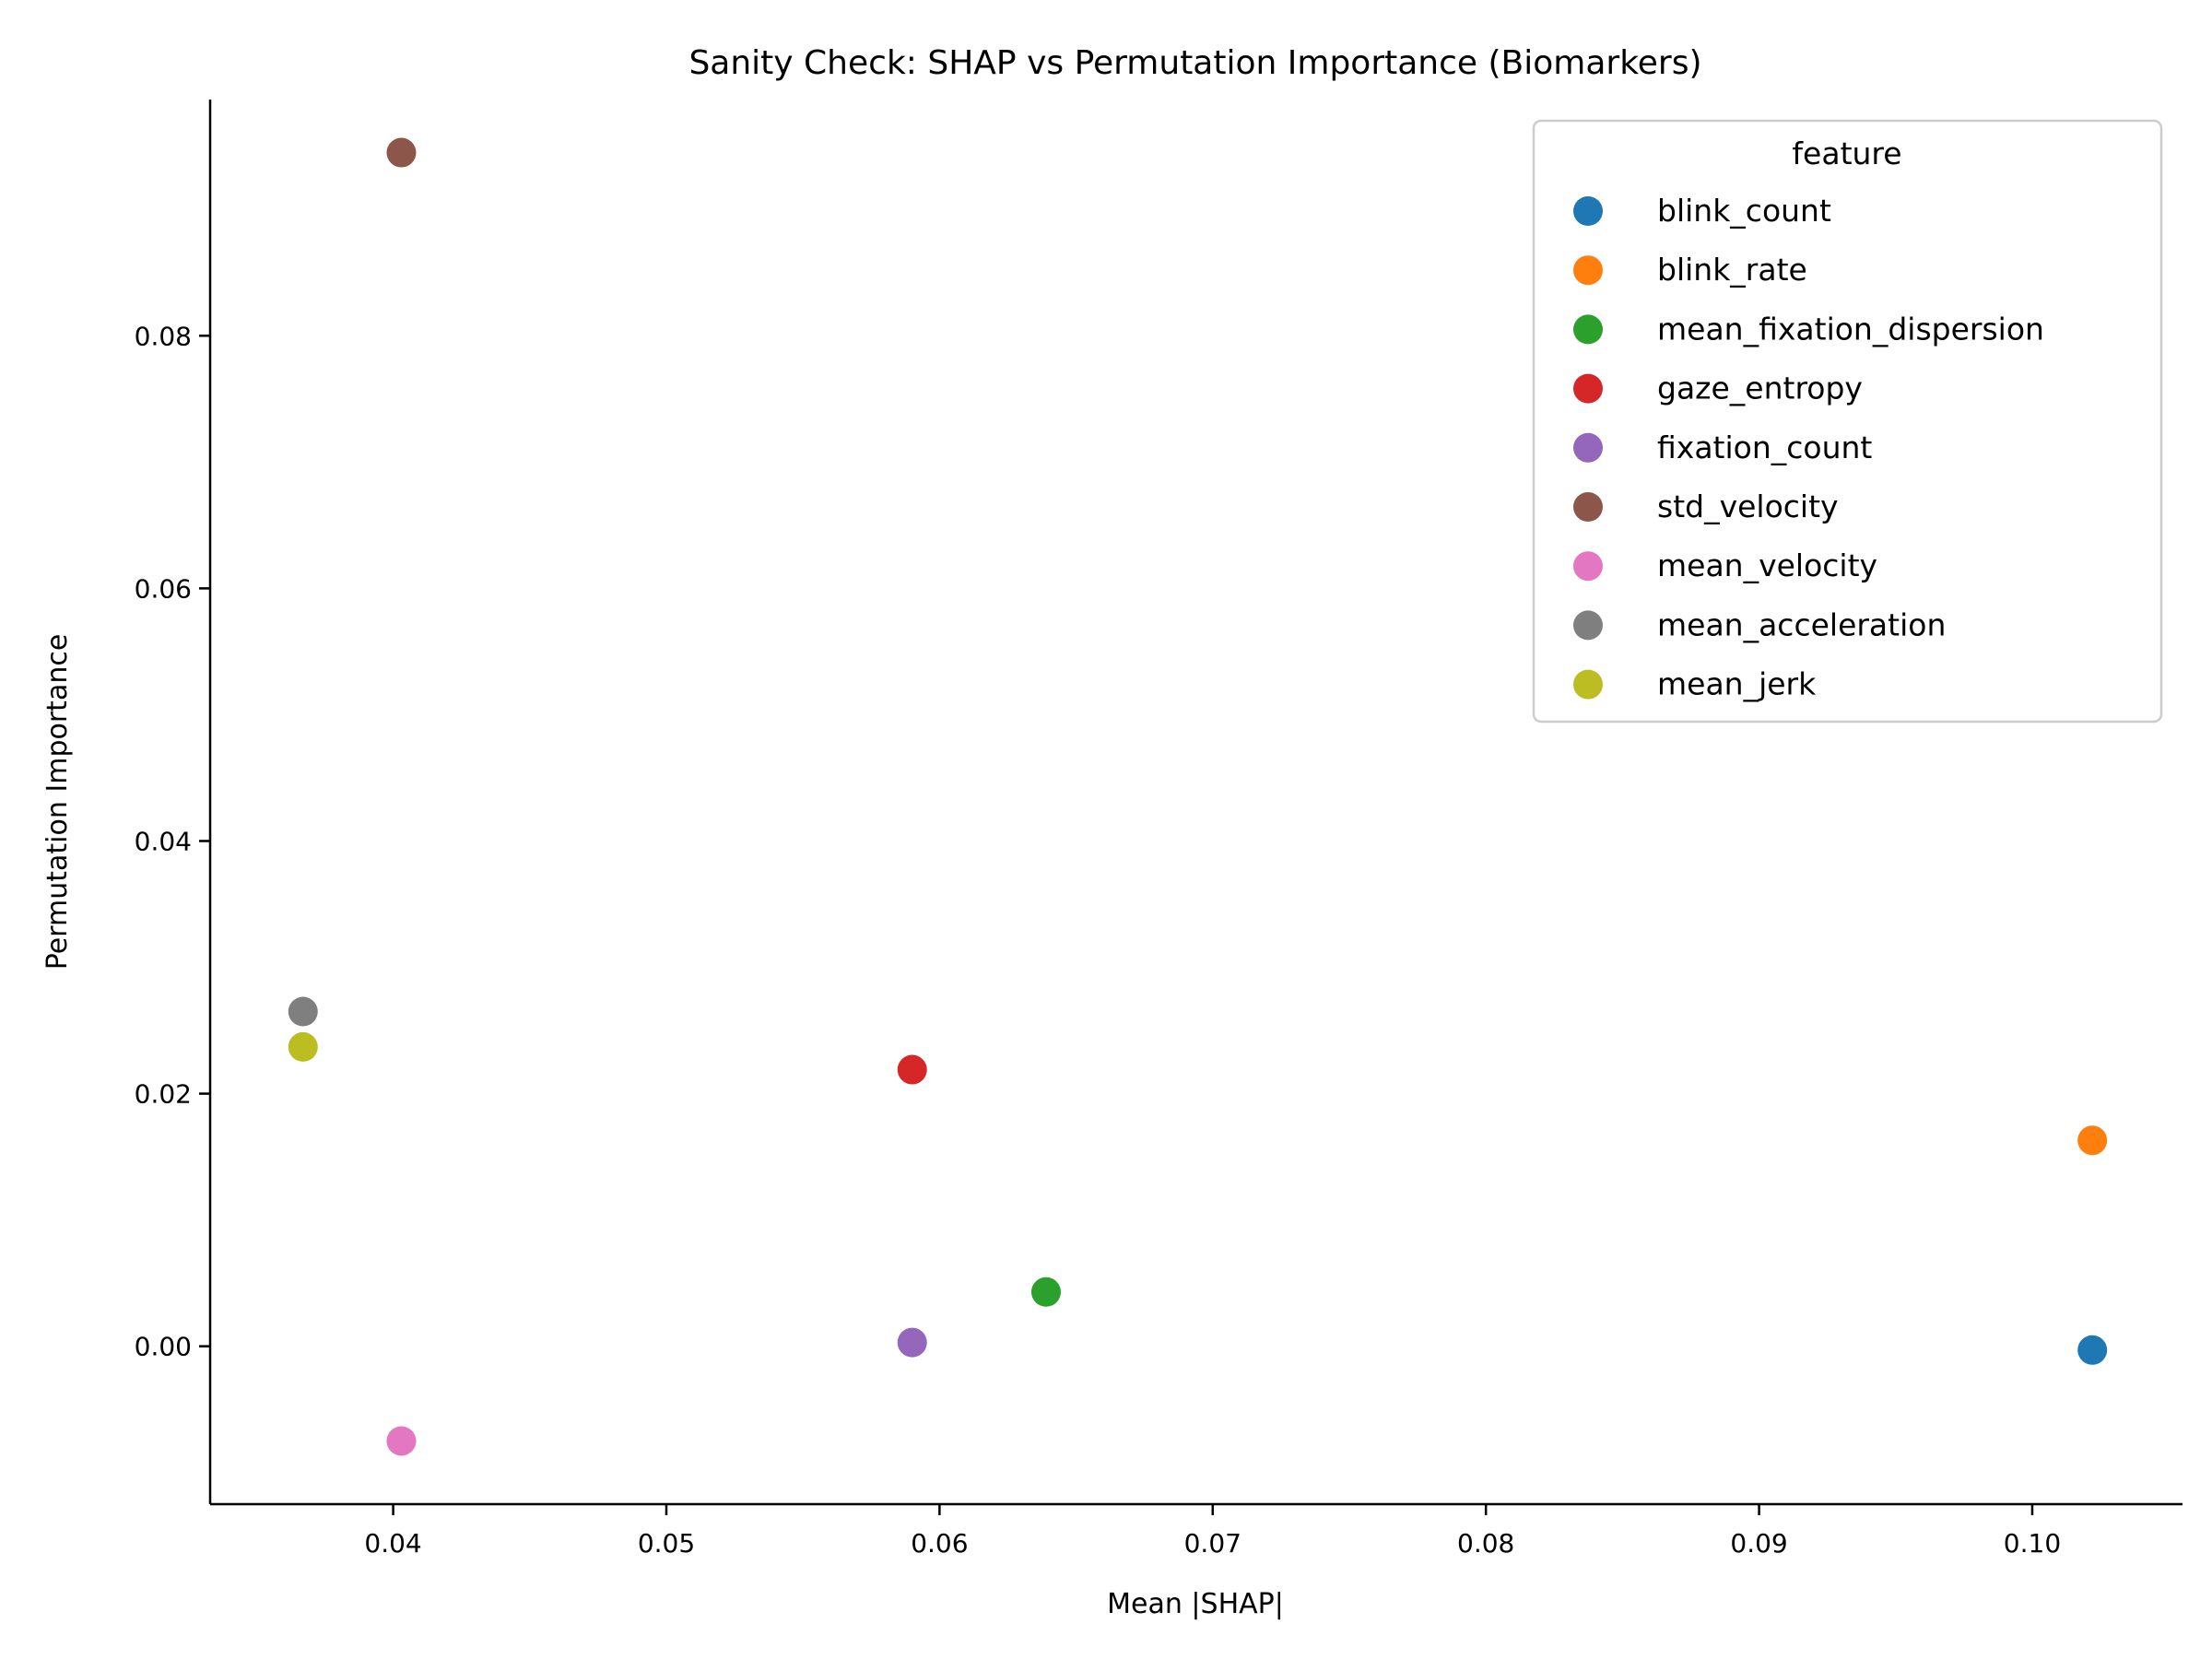 The image size is (2212, 1659). What do you see at coordinates (401, 1441) in the screenshot?
I see `data-point-mean-velocity` at bounding box center [401, 1441].